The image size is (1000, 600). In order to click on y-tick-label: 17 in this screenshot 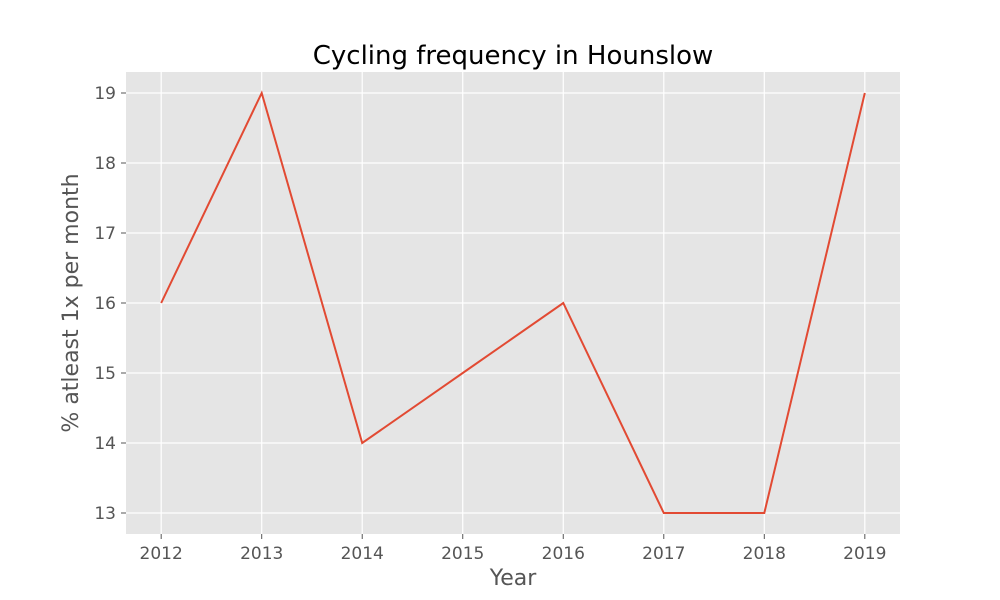, I will do `click(105, 234)`.